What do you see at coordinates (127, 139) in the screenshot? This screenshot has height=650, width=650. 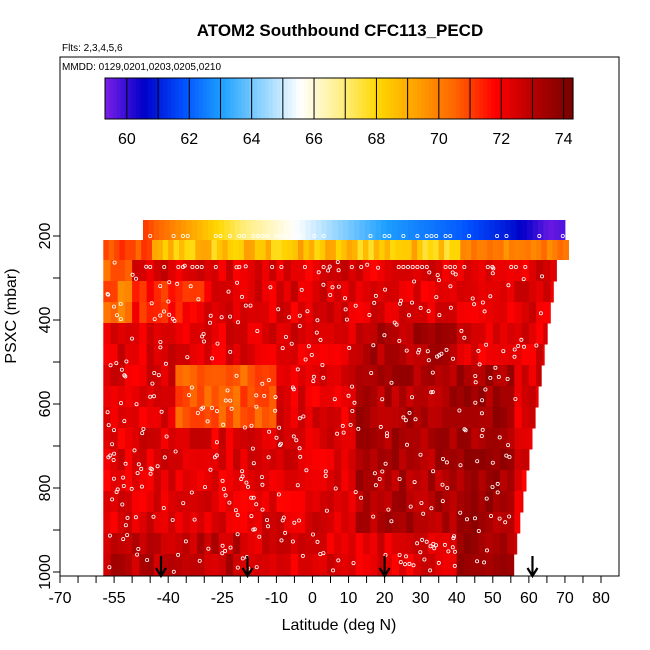 I see `colorbar-tick-label: 60` at bounding box center [127, 139].